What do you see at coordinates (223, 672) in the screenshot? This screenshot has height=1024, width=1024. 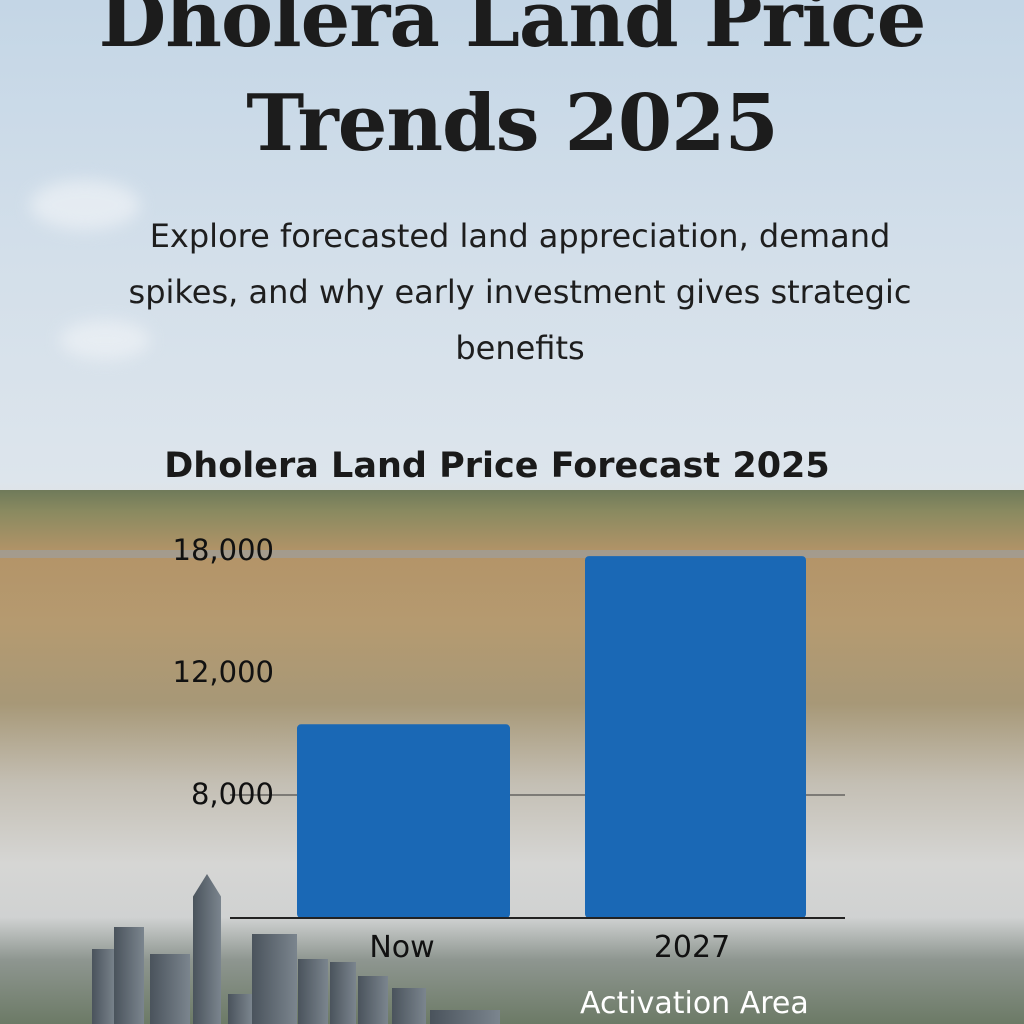 I see `y-tick-label: 12,000` at bounding box center [223, 672].